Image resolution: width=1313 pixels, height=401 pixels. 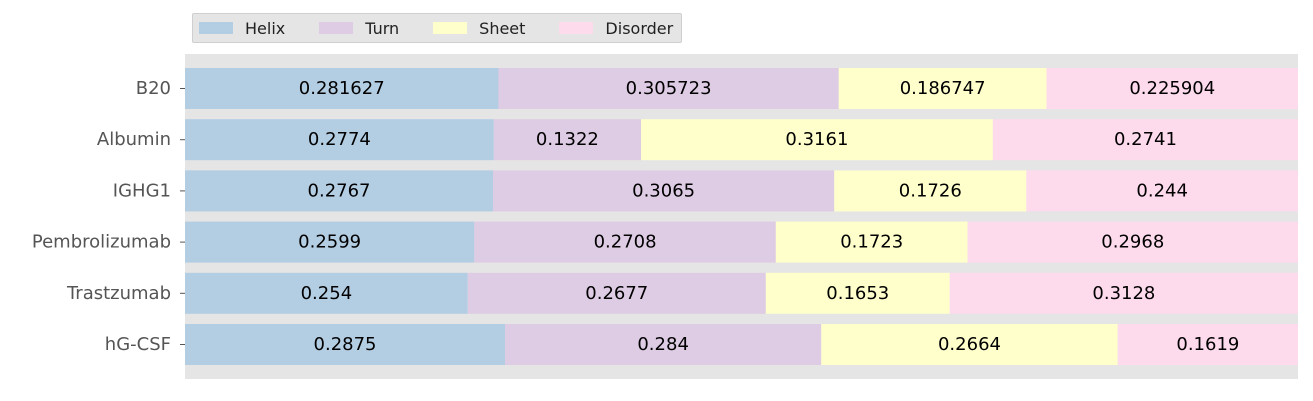 I want to click on bar-albumin-turn, so click(x=567, y=140).